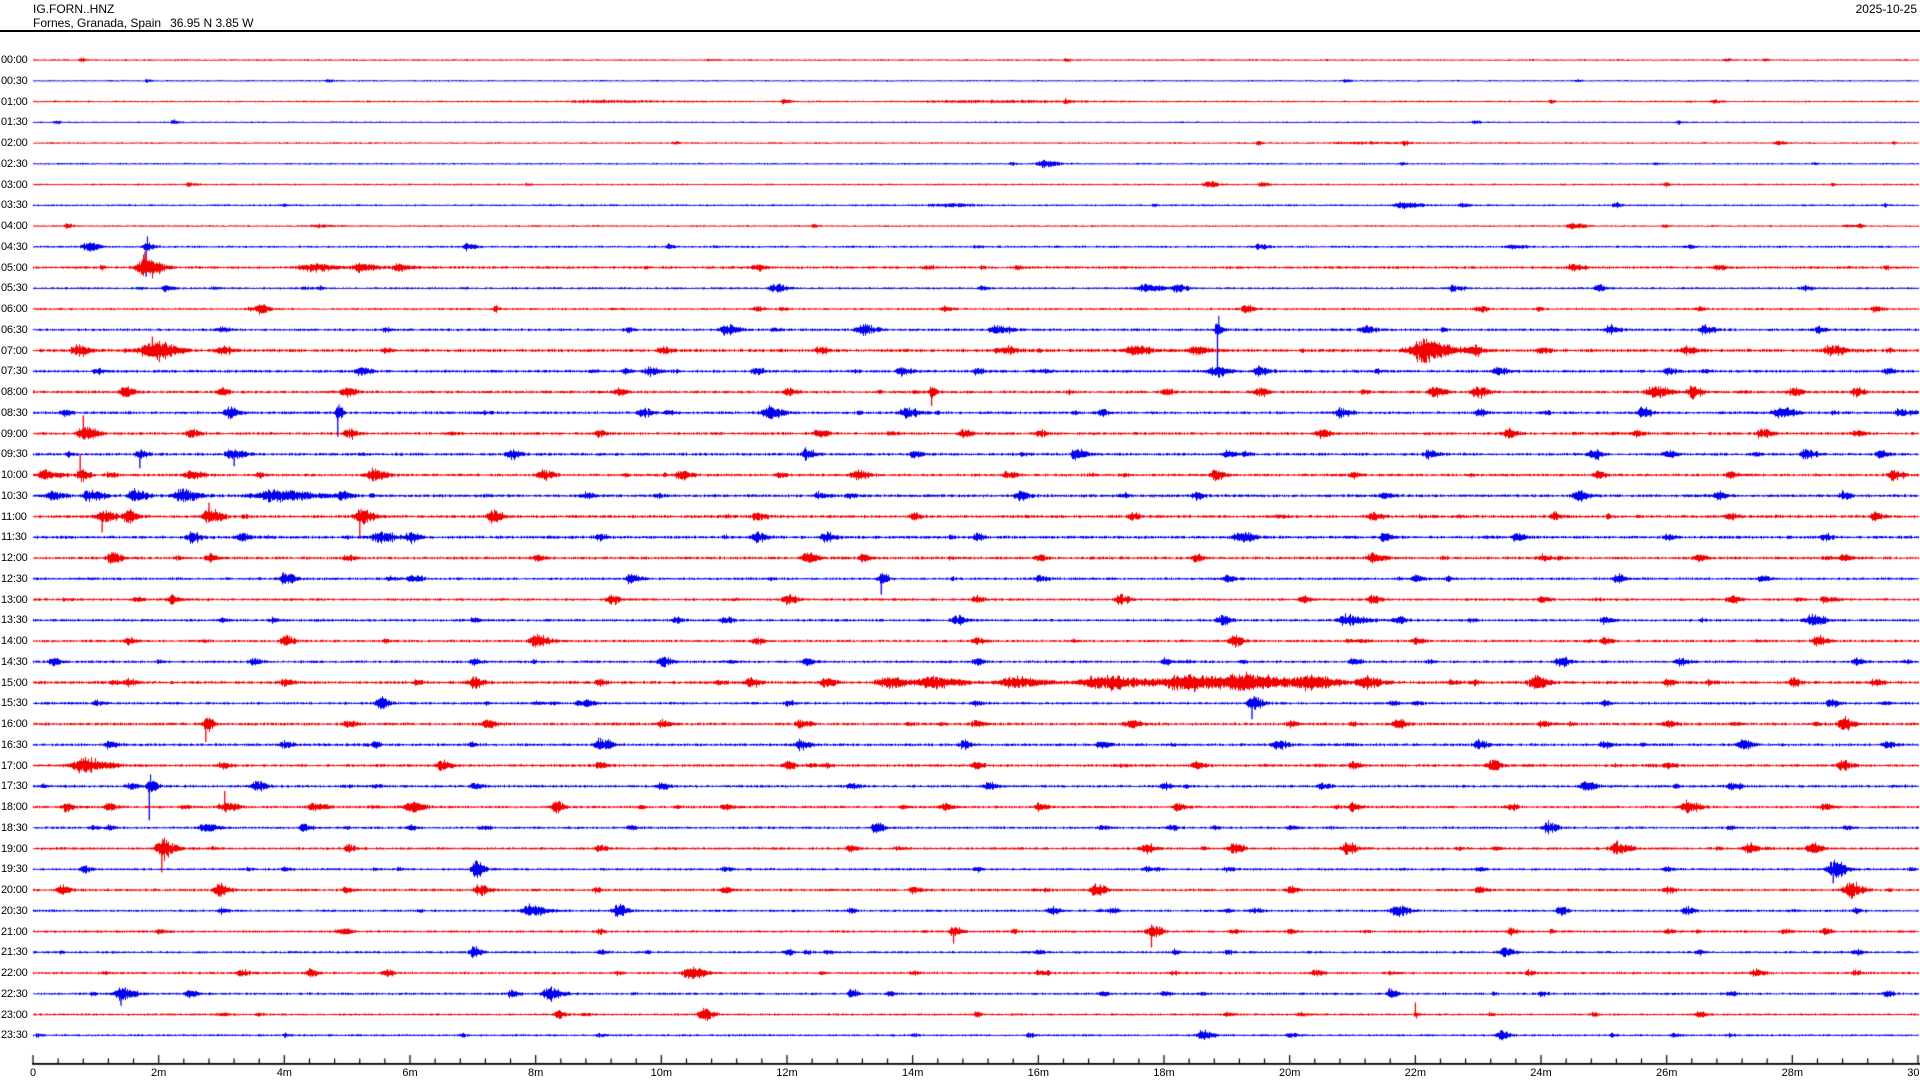 This screenshot has height=1080, width=1920. I want to click on row-label-10-00: 10:00, so click(14, 475).